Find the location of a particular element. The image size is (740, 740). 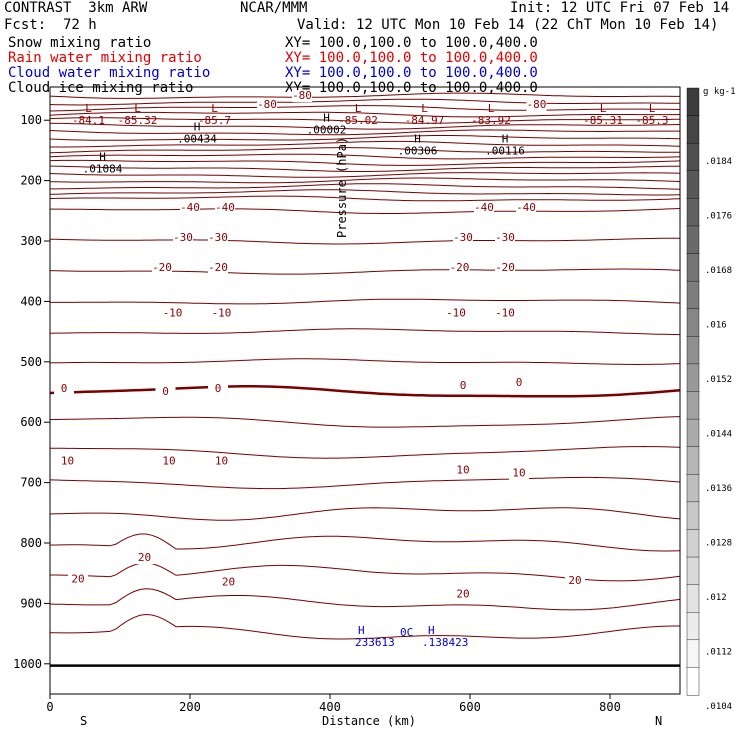

low-value: -85.3 is located at coordinates (651, 120).